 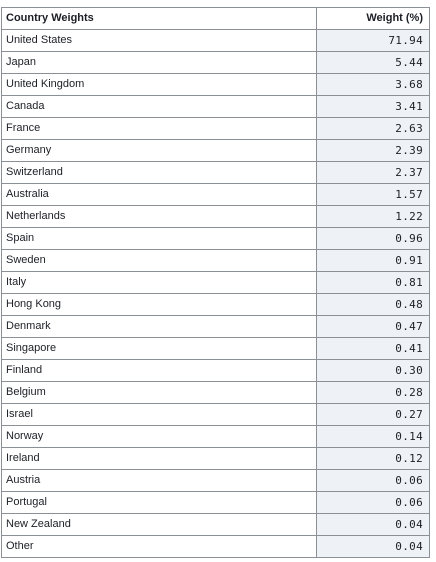 I want to click on weight-cell: 1.22, so click(x=373, y=216).